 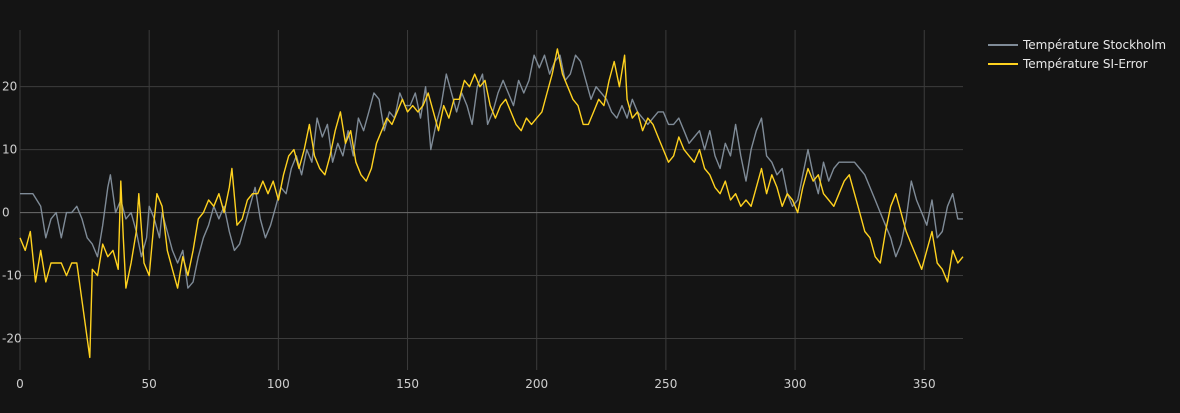 What do you see at coordinates (536, 384) in the screenshot?
I see `x-tick-label: 200` at bounding box center [536, 384].